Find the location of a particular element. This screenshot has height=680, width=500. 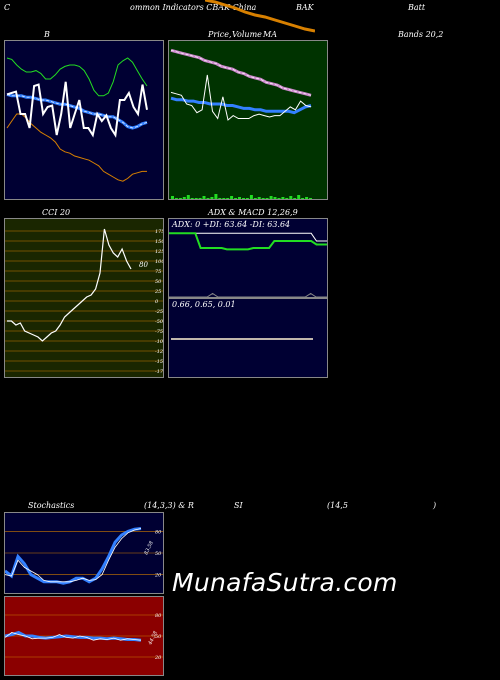

cci-tick-label: -50 is located at coordinates (159, 322).